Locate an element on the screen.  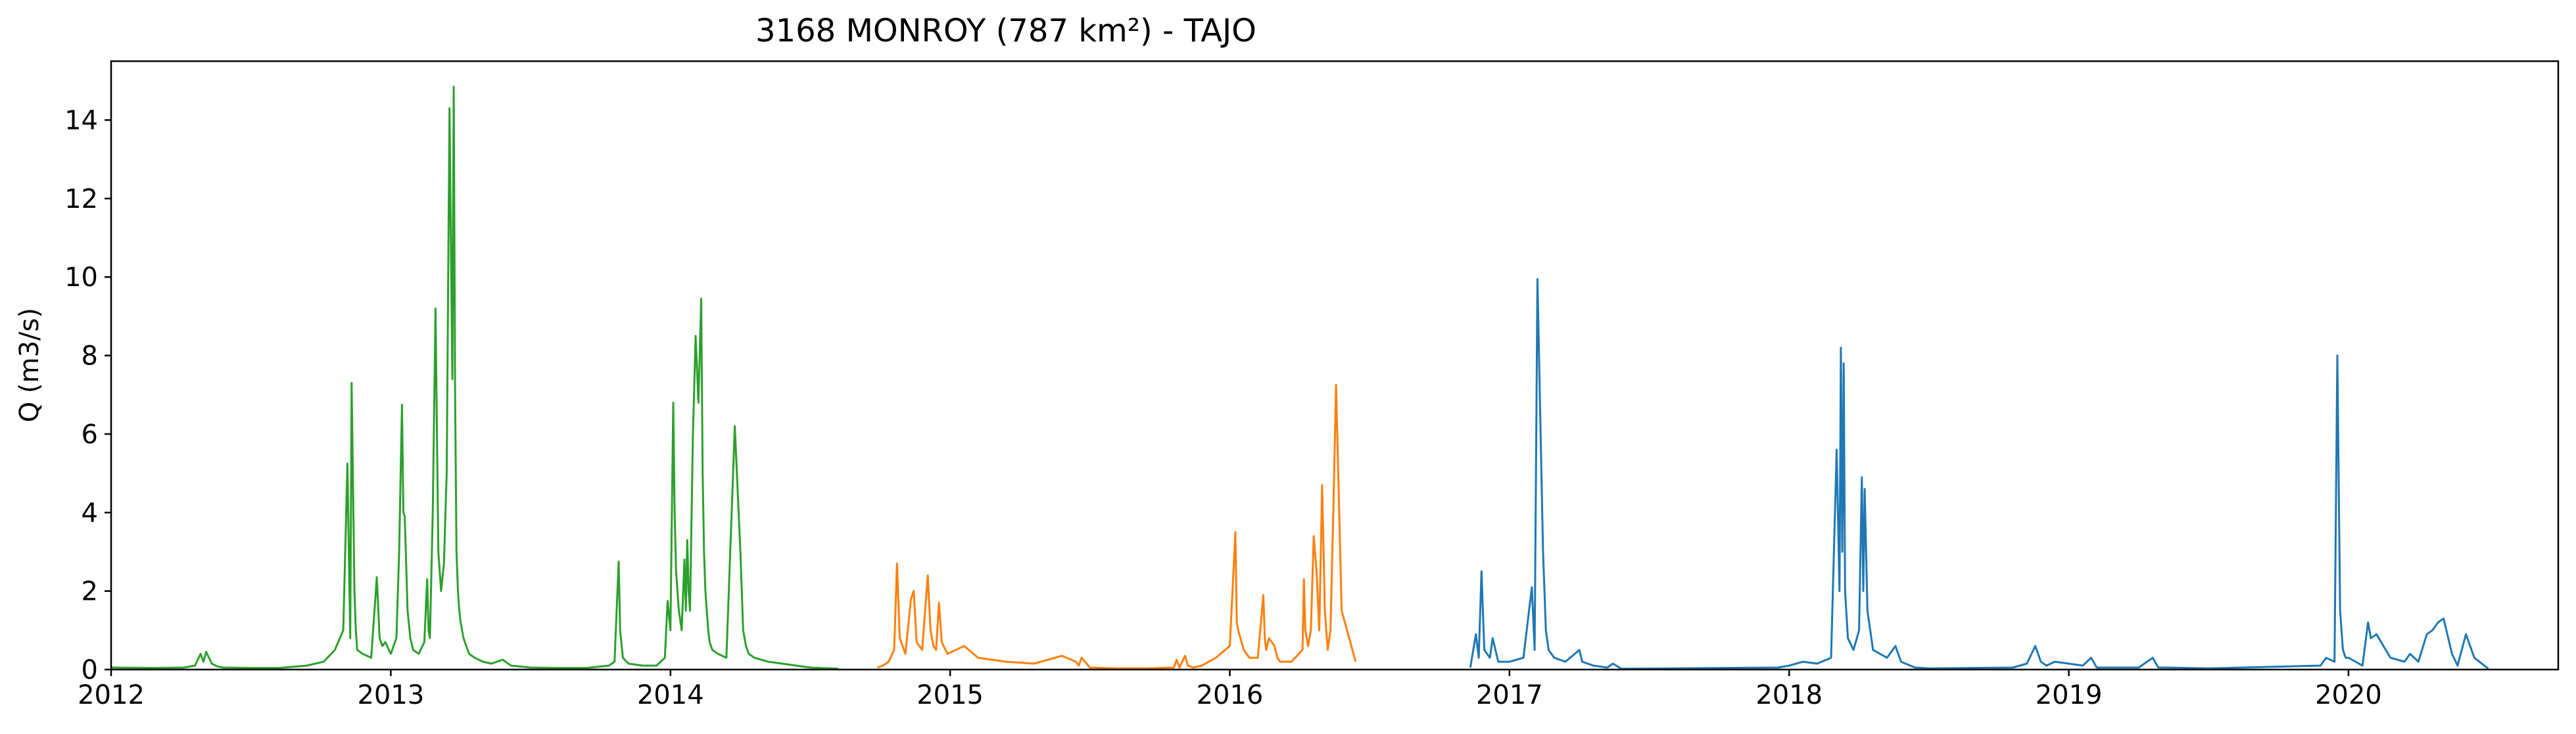
x-tick-label-8: 2020 is located at coordinates (2349, 695).